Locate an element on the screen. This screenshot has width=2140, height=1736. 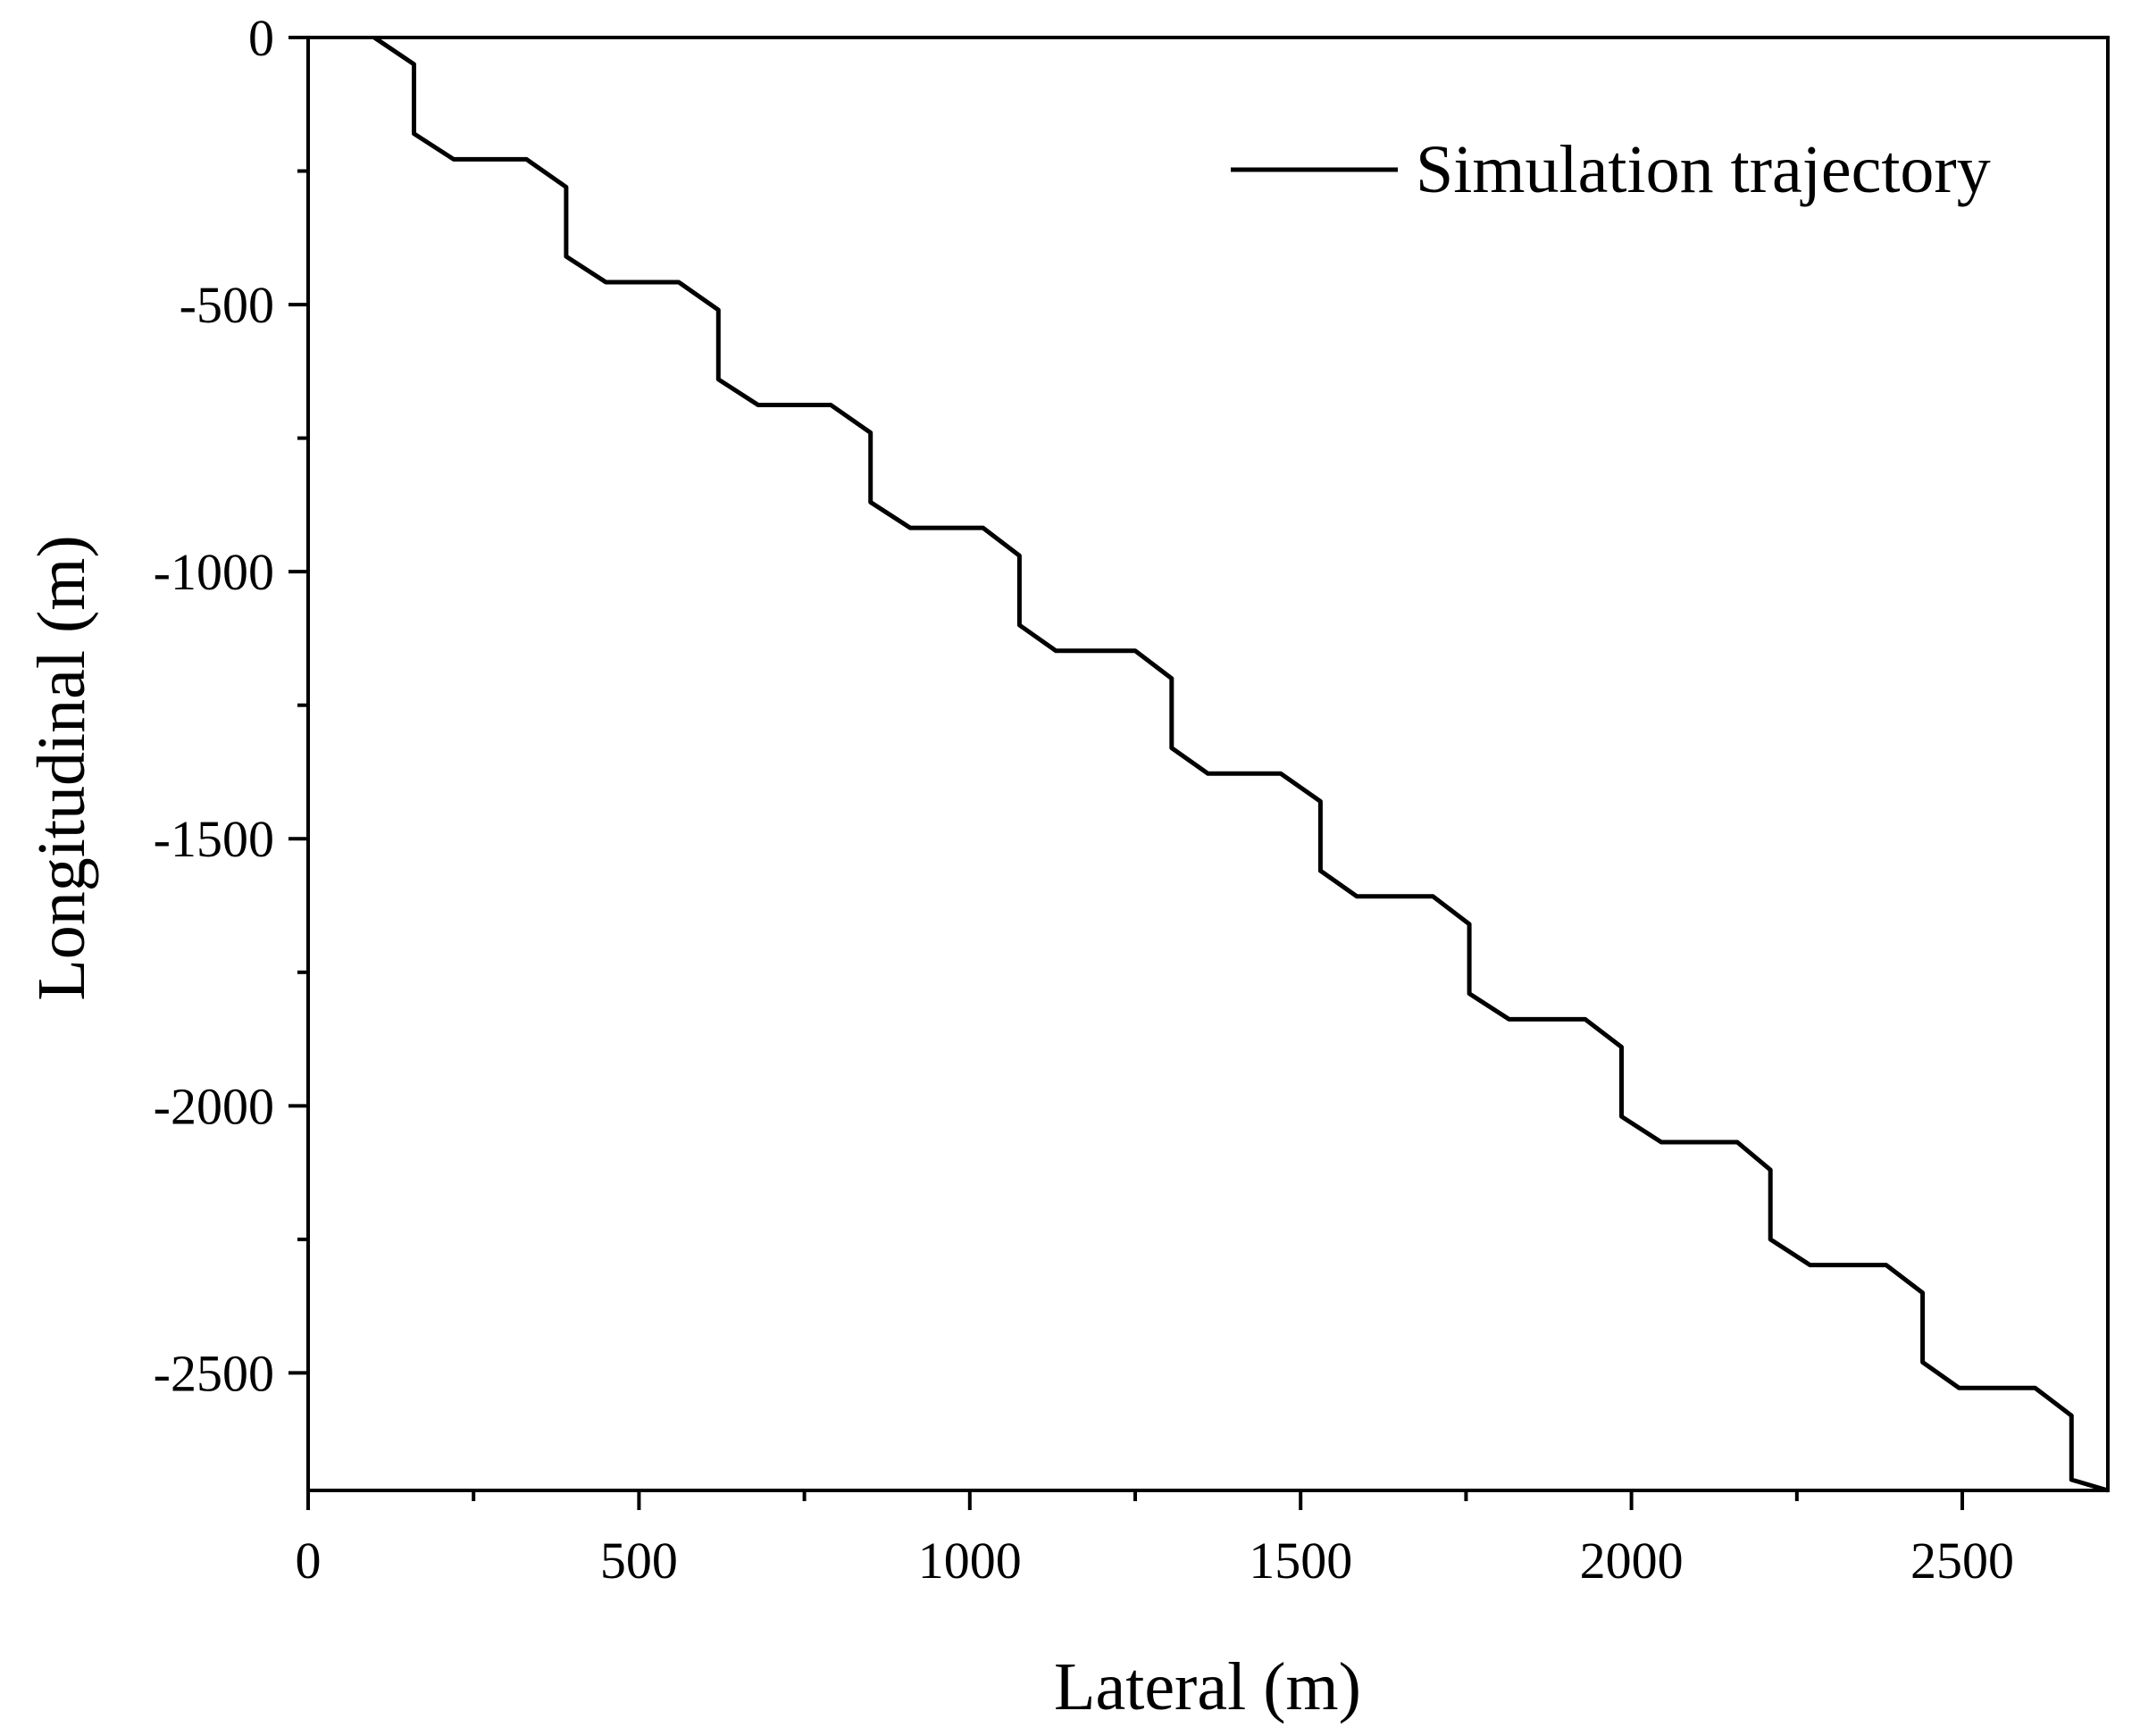
y-tick-label-0: 0 is located at coordinates (261, 38).